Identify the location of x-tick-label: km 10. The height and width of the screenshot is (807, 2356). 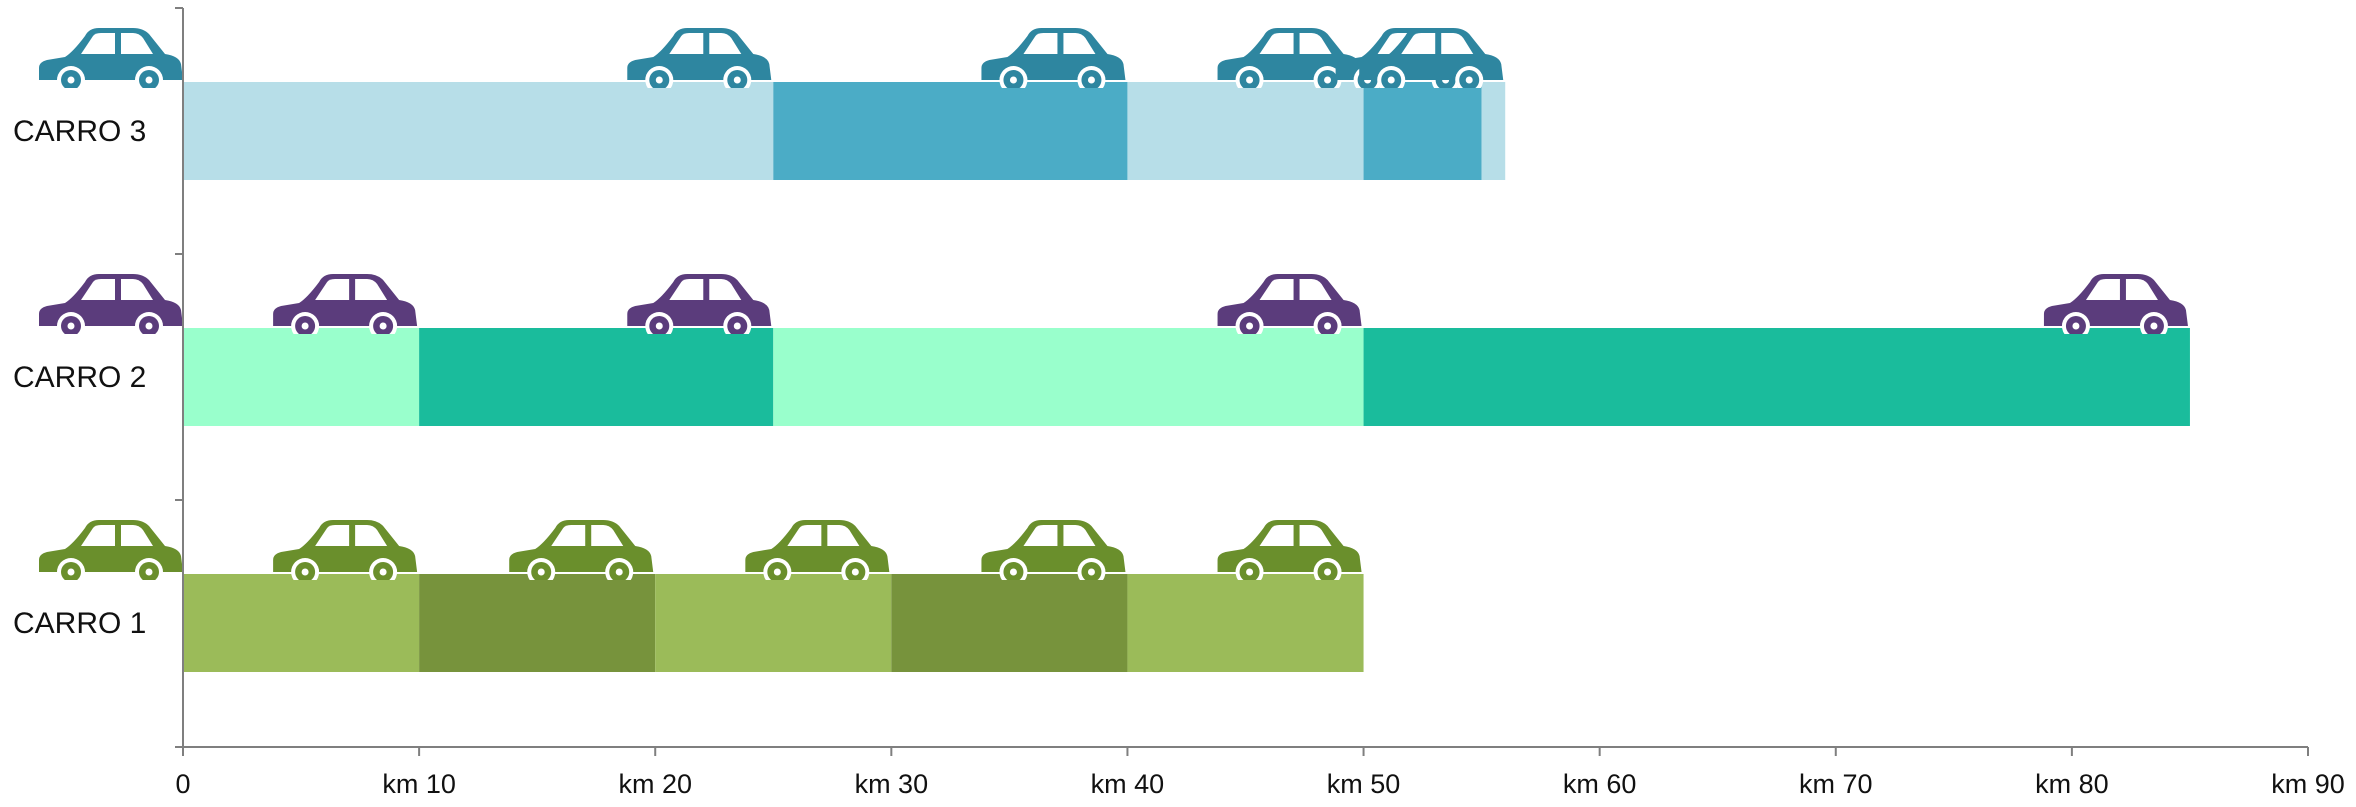
(419, 784).